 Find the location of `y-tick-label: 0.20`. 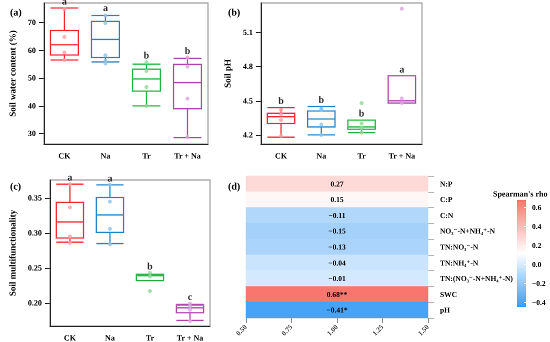

y-tick-label: 0.20 is located at coordinates (35, 303).